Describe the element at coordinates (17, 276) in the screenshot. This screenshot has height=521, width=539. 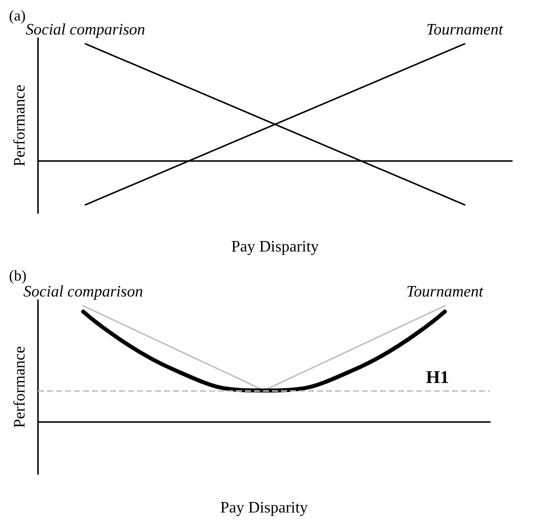
I see `chart-title: (b)` at that location.